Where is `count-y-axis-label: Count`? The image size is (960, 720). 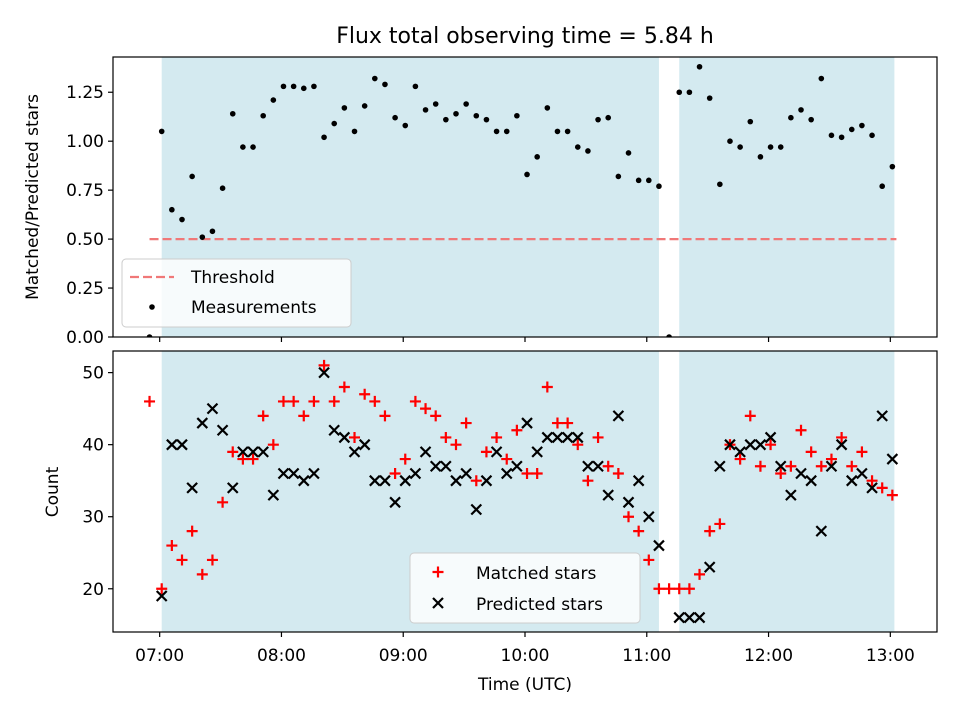 count-y-axis-label: Count is located at coordinates (53, 491).